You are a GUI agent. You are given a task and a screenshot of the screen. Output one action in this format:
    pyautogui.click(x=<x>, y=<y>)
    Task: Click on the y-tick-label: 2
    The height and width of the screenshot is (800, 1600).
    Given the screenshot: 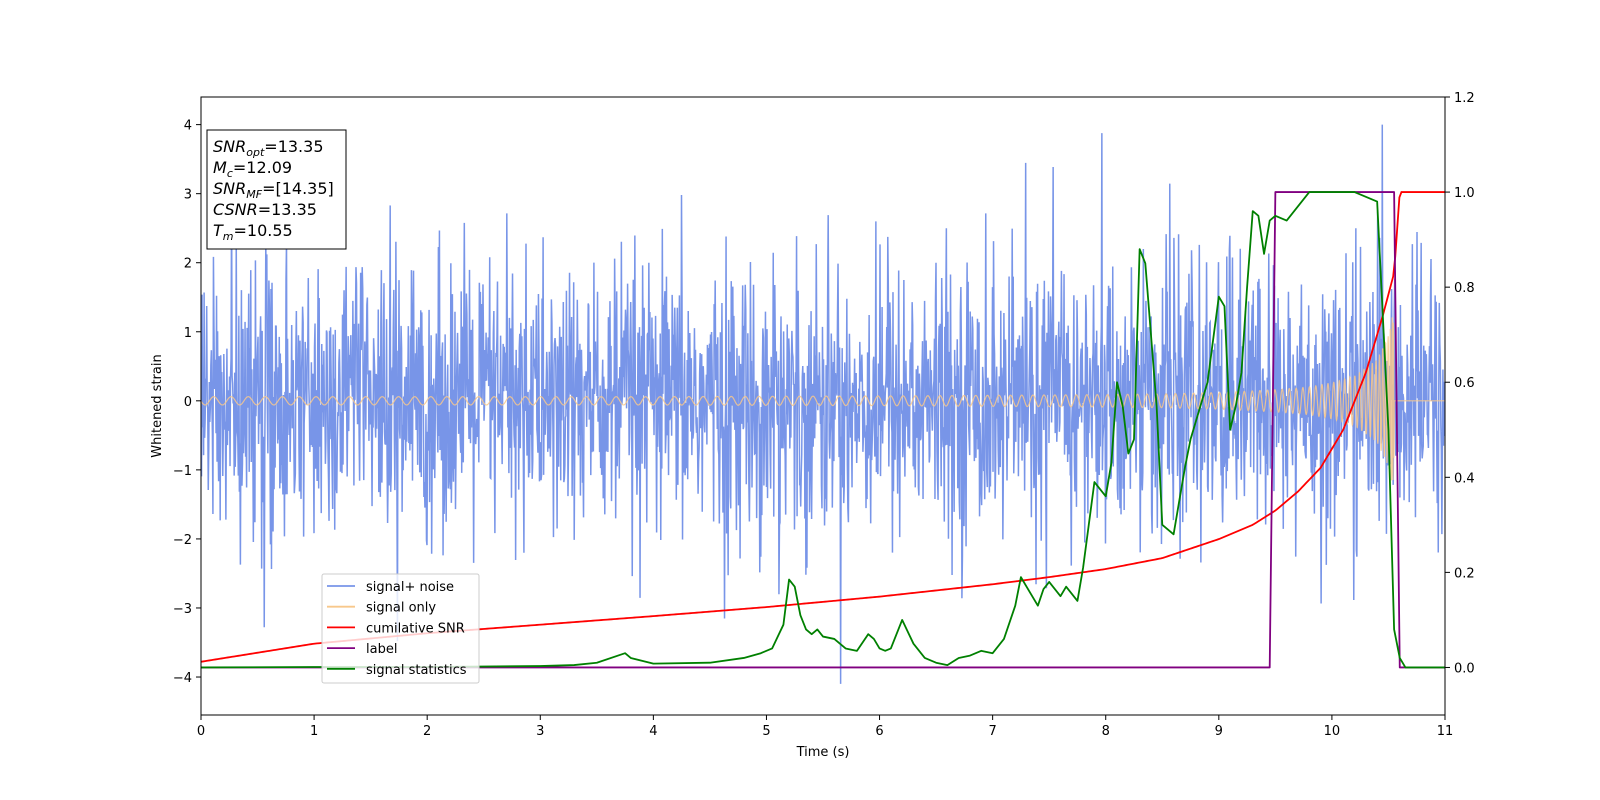 What is the action you would take?
    pyautogui.click(x=188, y=264)
    